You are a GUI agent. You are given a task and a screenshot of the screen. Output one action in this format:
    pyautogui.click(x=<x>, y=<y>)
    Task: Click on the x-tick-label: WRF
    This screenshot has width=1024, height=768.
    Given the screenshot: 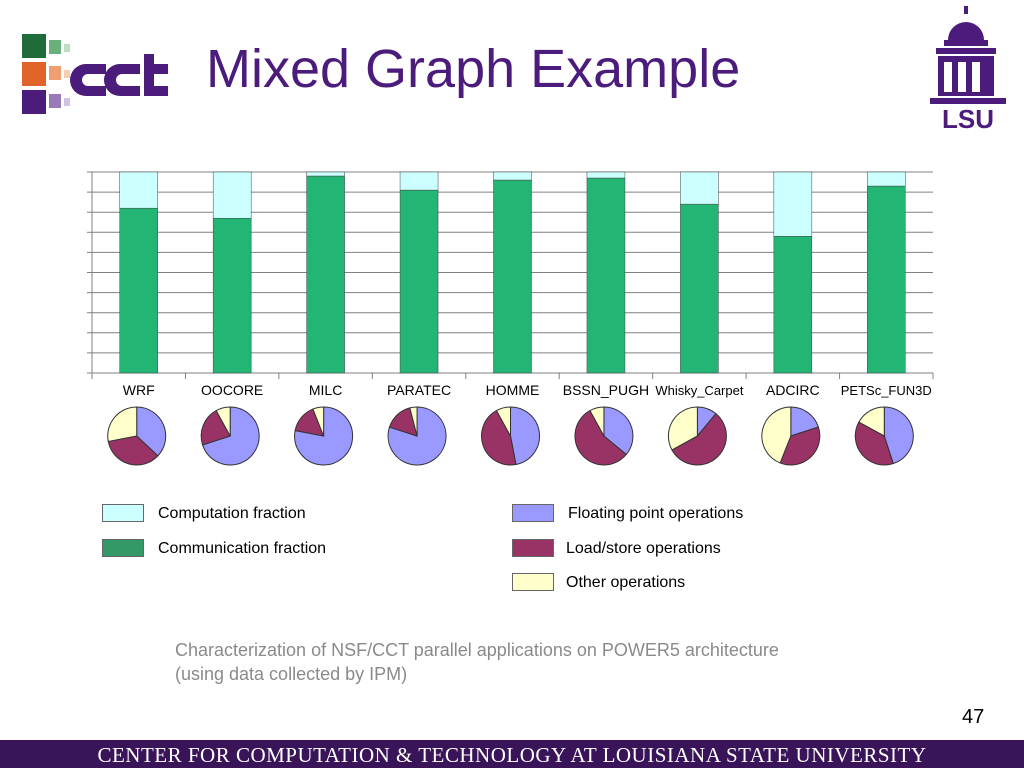 What is the action you would take?
    pyautogui.click(x=139, y=390)
    